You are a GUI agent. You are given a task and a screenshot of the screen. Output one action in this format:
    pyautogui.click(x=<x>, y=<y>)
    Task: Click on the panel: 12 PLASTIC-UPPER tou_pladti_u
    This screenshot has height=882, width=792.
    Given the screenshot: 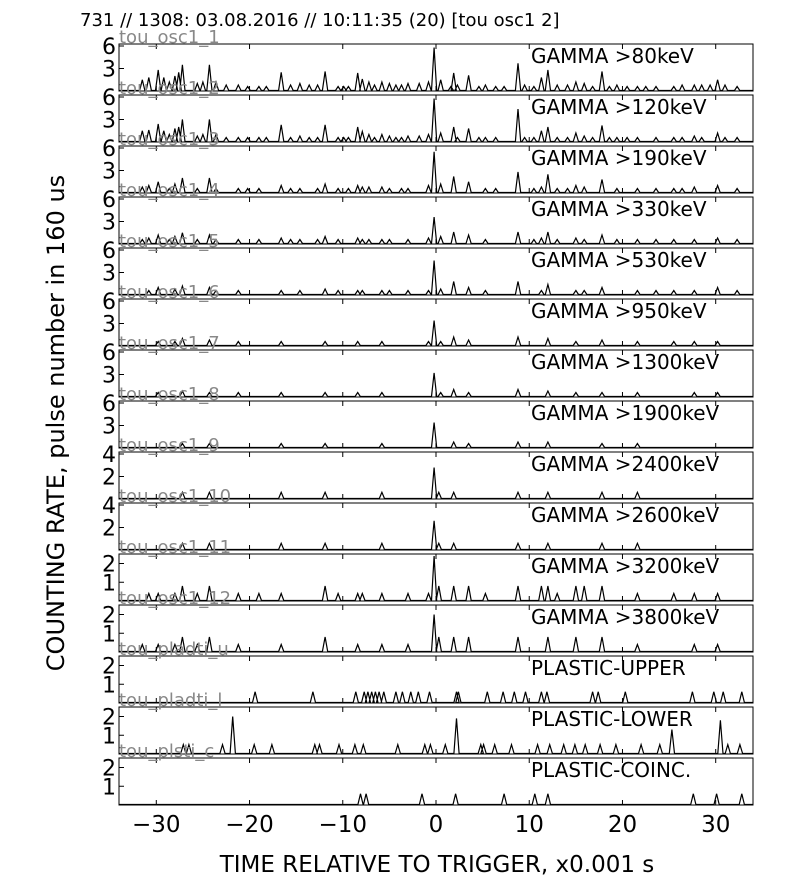 What is the action you would take?
    pyautogui.click(x=428, y=671)
    